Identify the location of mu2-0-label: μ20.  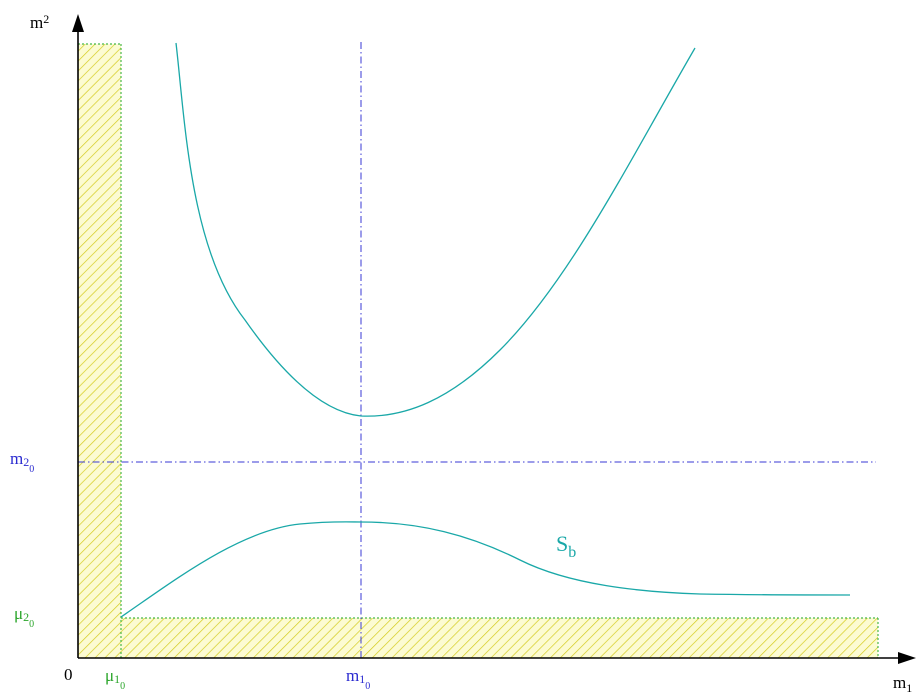
(24, 617).